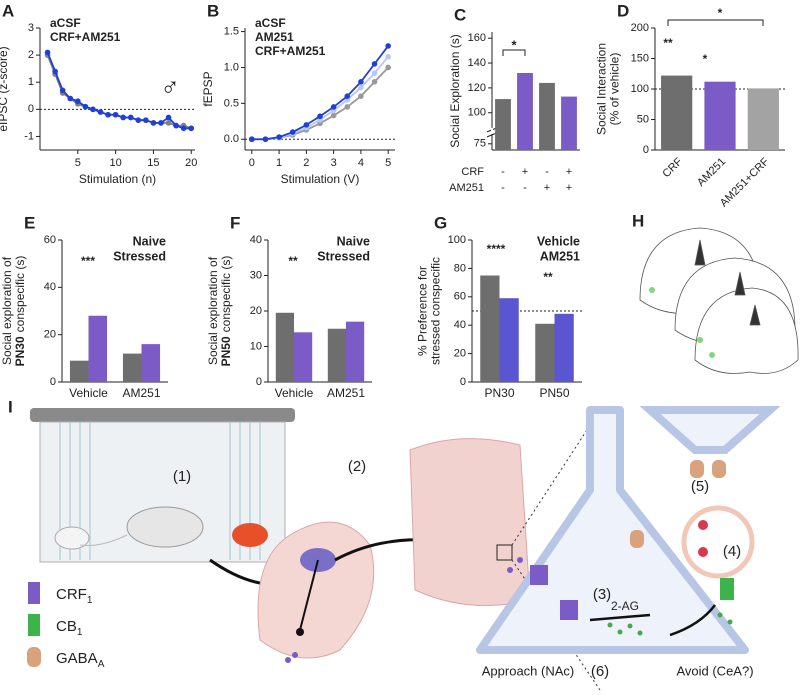 This screenshot has height=695, width=800. Describe the element at coordinates (320, 98) in the screenshot. I see `series-line` at that location.